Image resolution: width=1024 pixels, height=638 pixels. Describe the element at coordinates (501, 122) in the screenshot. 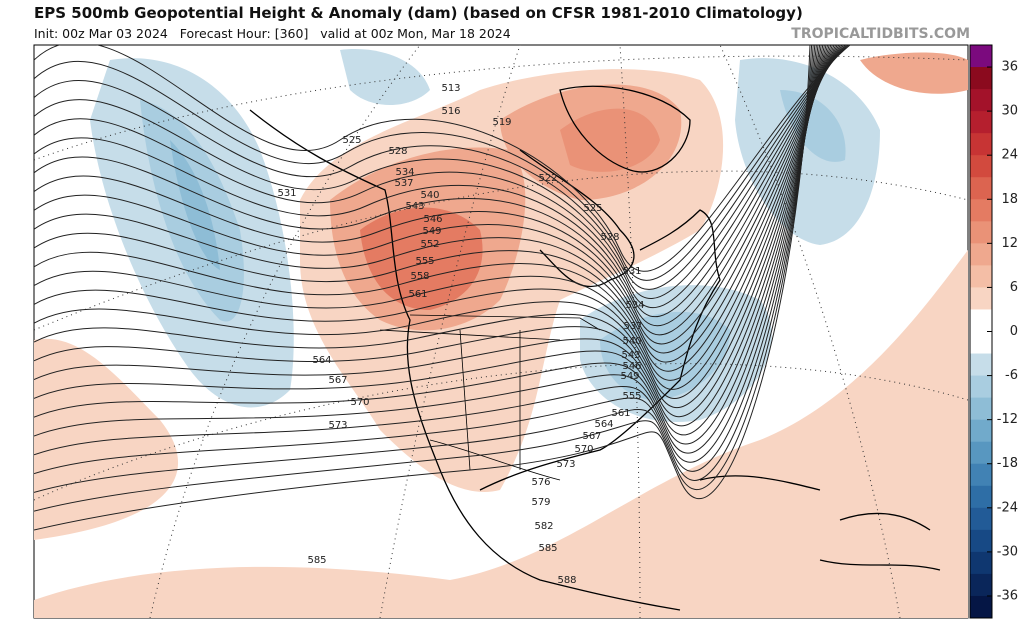

I see `contour-label: 519` at that location.